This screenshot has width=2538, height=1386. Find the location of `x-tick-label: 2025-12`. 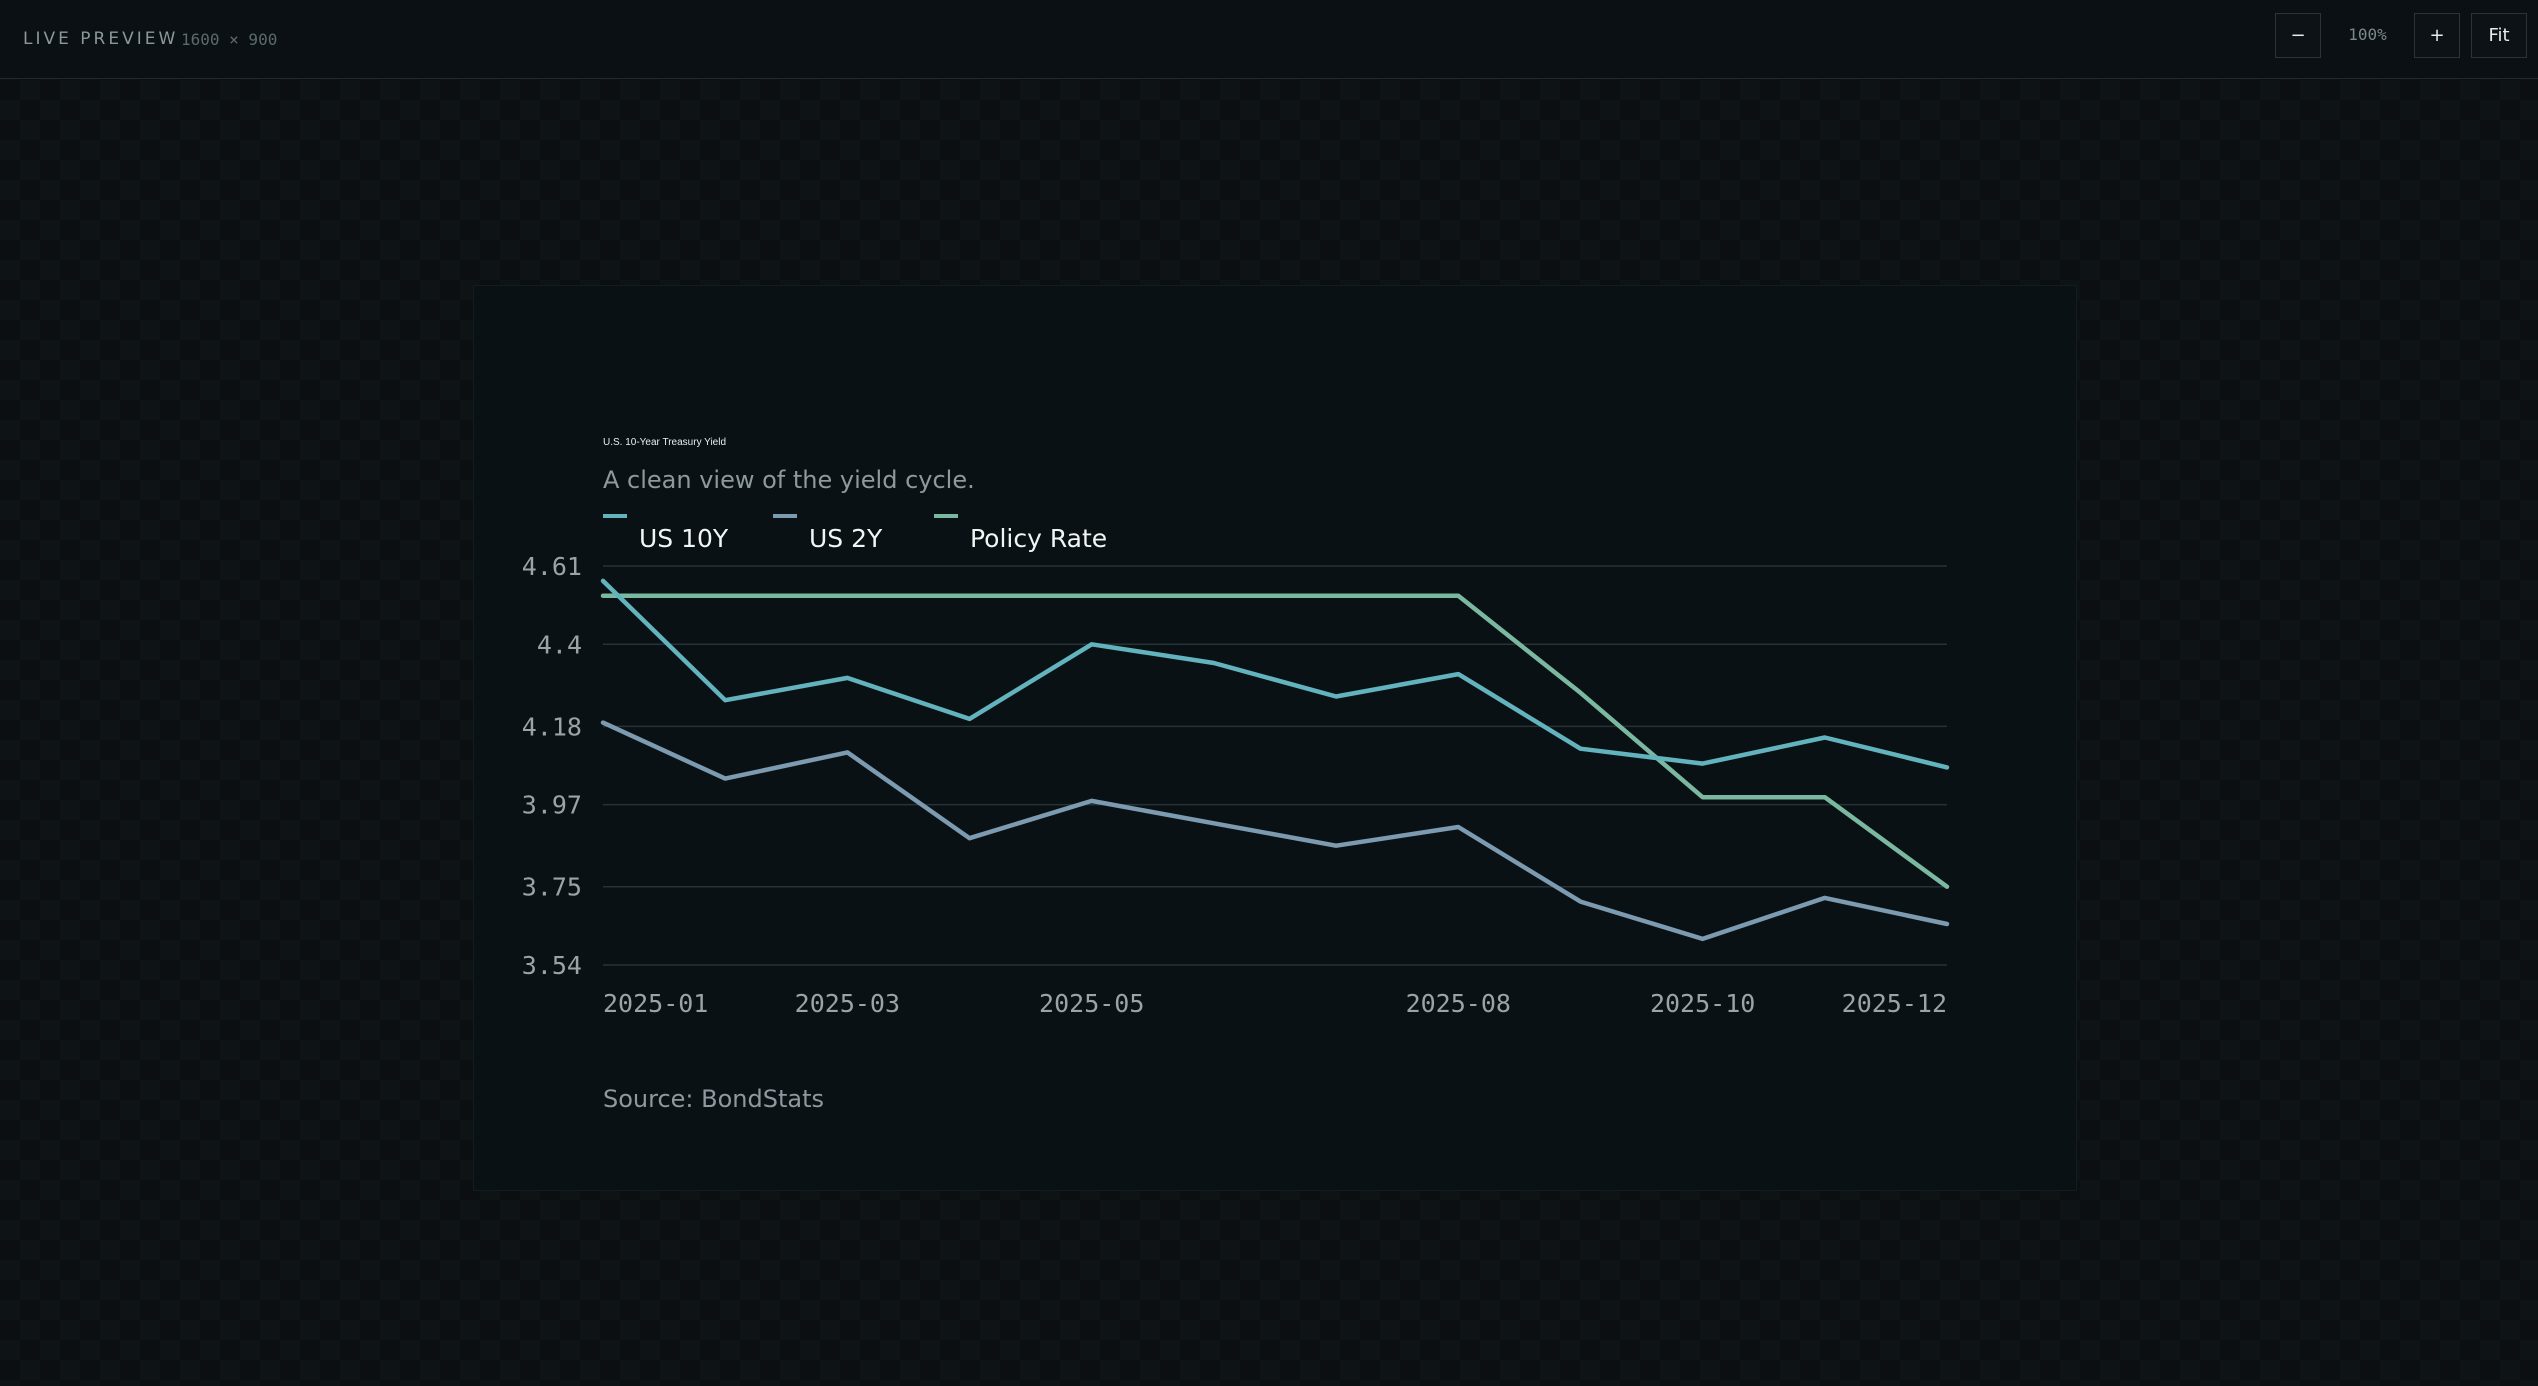

x-tick-label: 2025-12 is located at coordinates (1894, 1003).